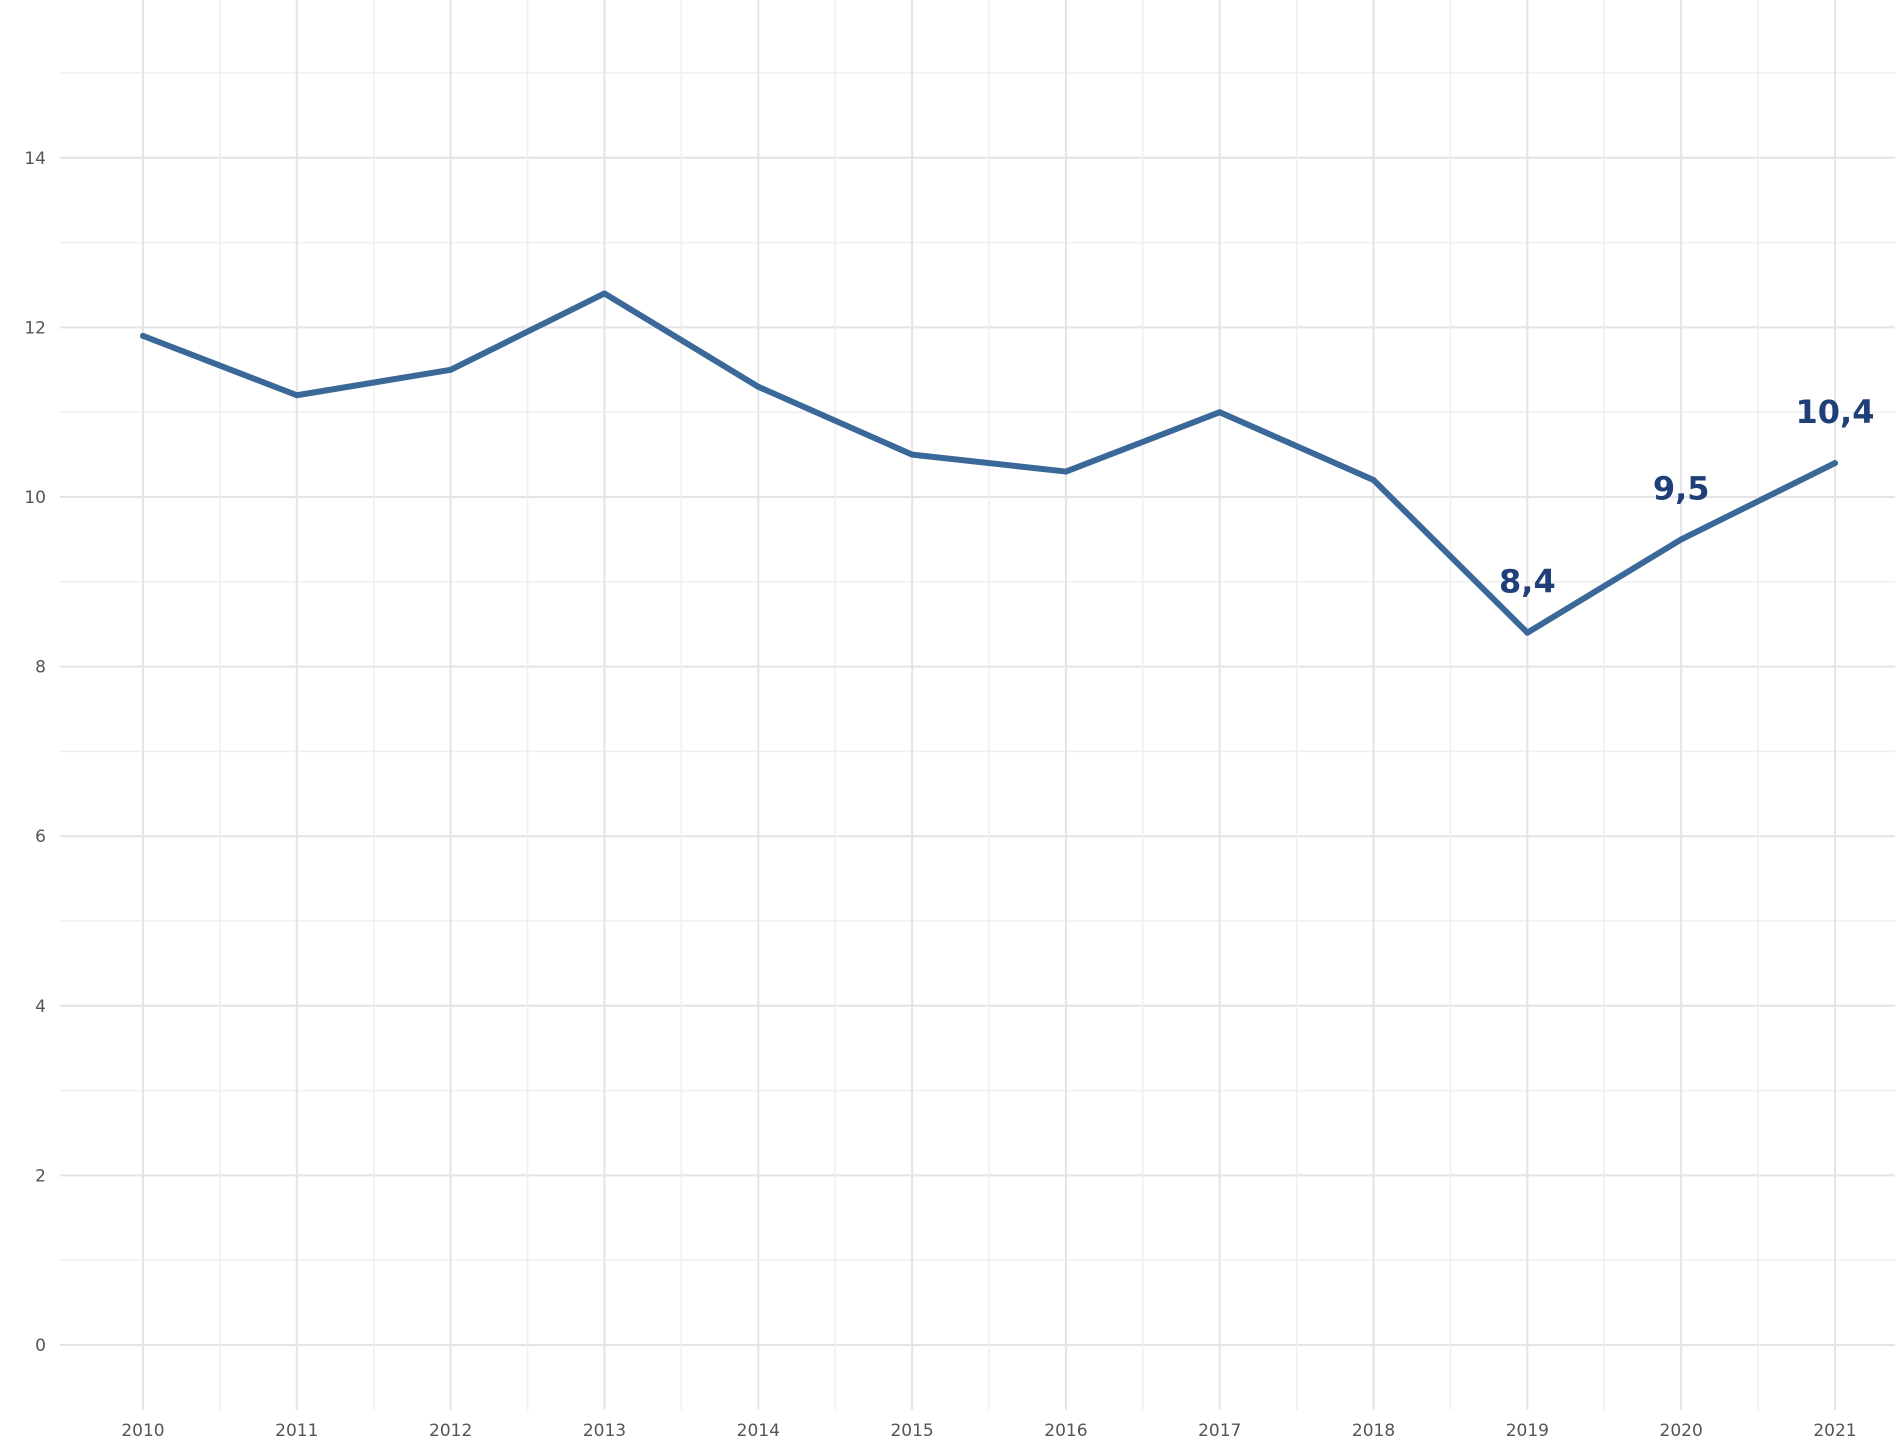  Describe the element at coordinates (758, 1431) in the screenshot. I see `x-tick-label: 2014` at that location.